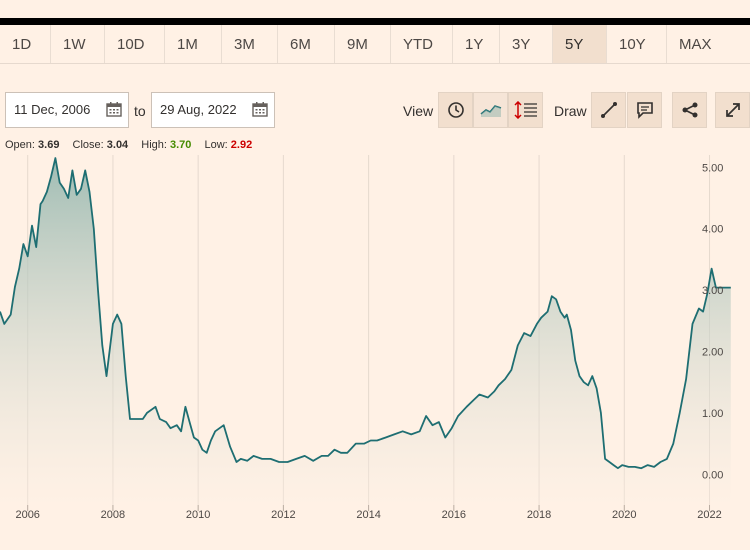  Describe the element at coordinates (418, 111) in the screenshot. I see `view-label: View` at that location.